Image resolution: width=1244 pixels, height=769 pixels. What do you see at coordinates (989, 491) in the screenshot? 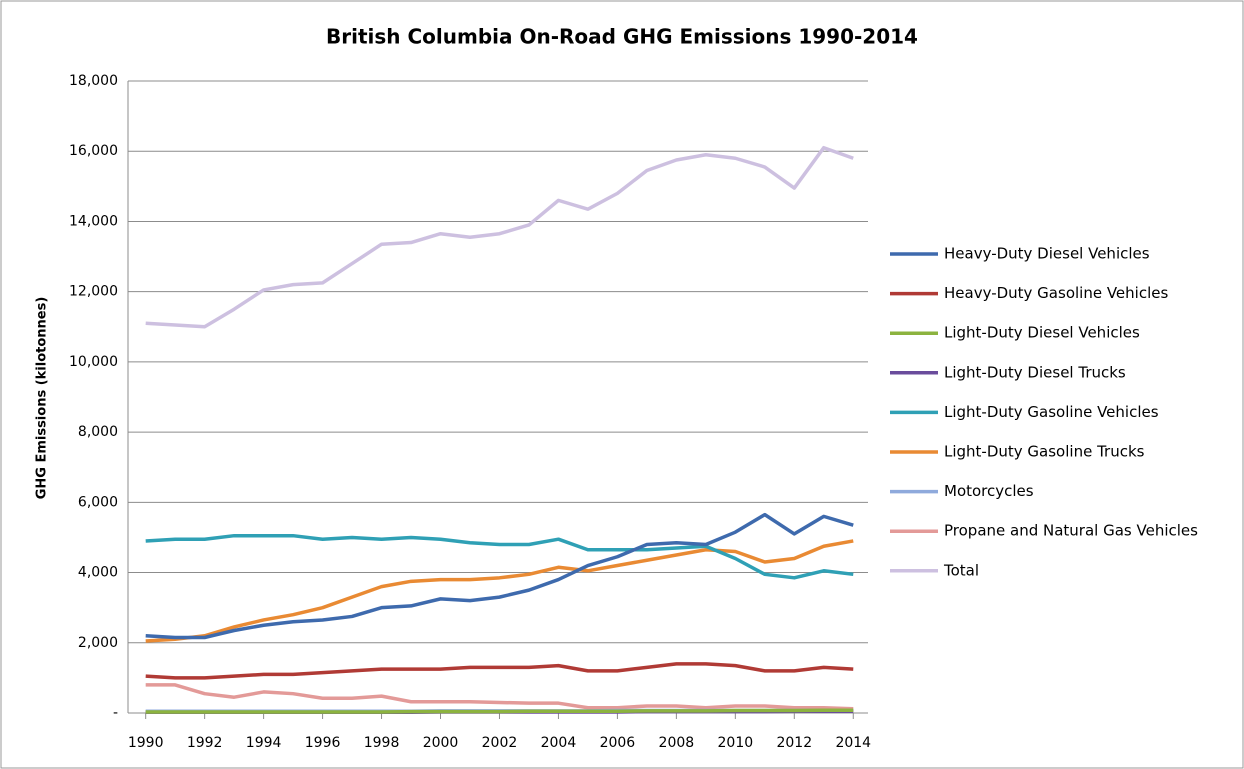
I see `legend-label: Motorcycles` at bounding box center [989, 491].